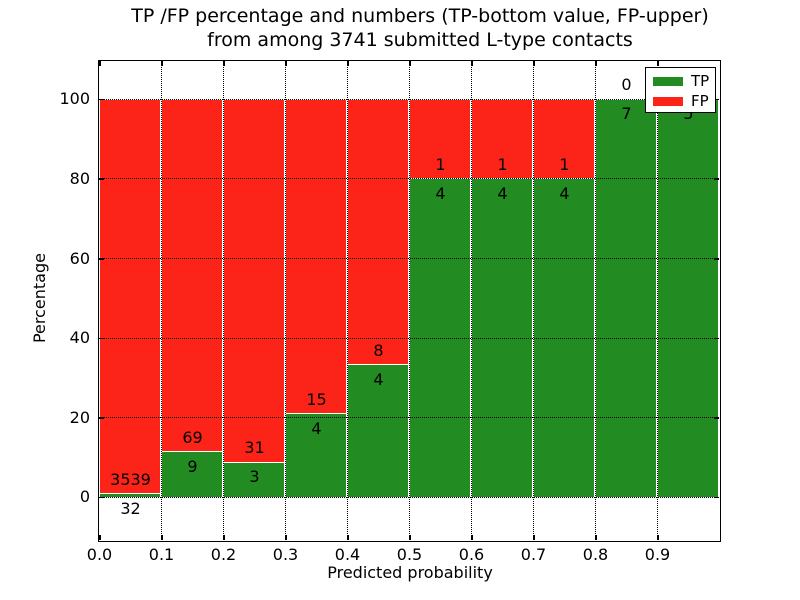 Image resolution: width=800 pixels, height=600 pixels. Describe the element at coordinates (700, 81) in the screenshot. I see `legend-label-tp: TP` at that location.